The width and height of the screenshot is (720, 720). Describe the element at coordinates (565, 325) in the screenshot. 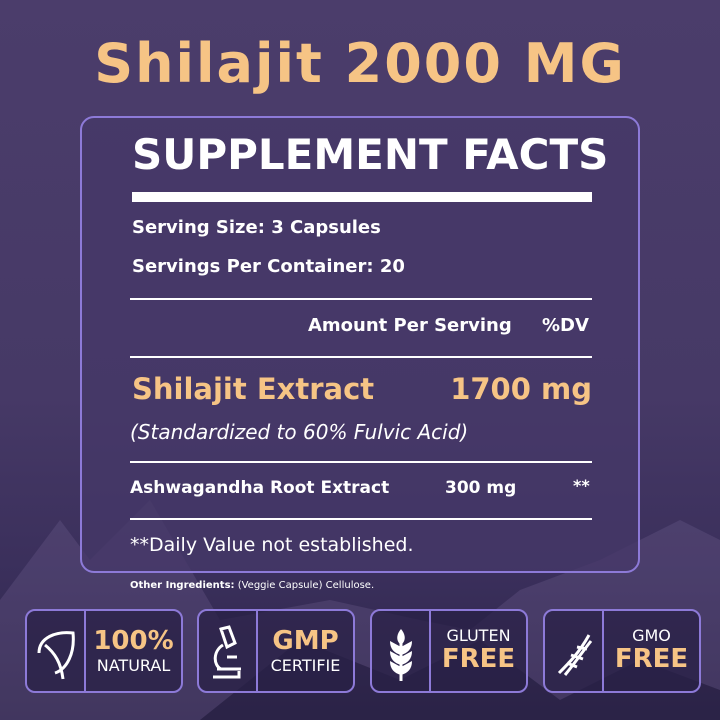

I see `dv-header: %DV` at that location.